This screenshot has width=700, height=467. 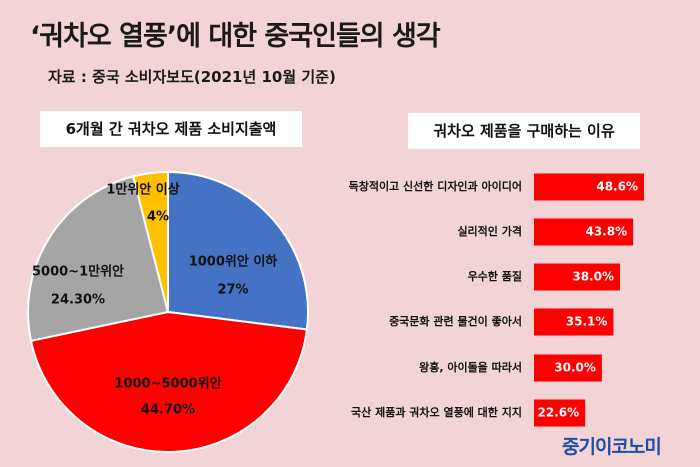 I want to click on bar-chart-title: 궈차오 제품을 구매하는 이유, so click(x=524, y=131).